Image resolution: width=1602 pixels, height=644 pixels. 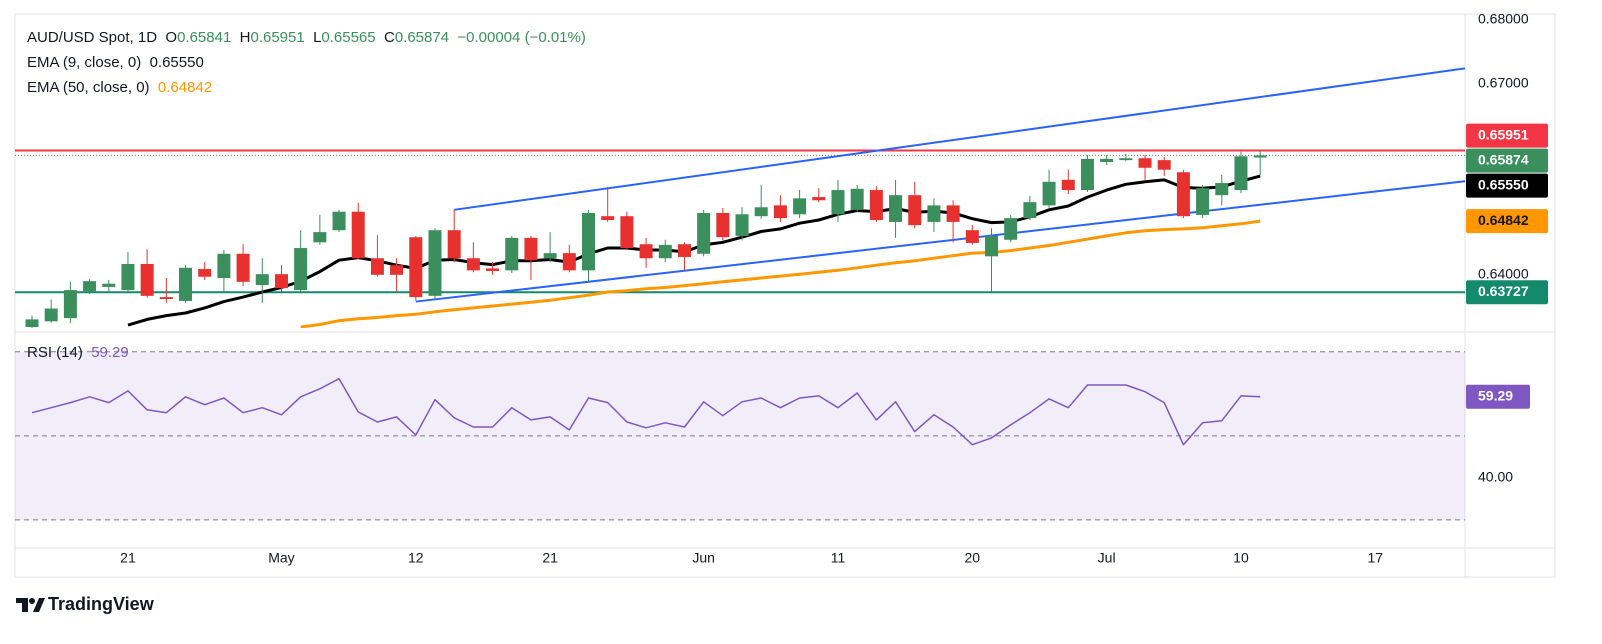 I want to click on legend-row: EMA (50, close, 0) 0.64842, so click(x=306, y=87).